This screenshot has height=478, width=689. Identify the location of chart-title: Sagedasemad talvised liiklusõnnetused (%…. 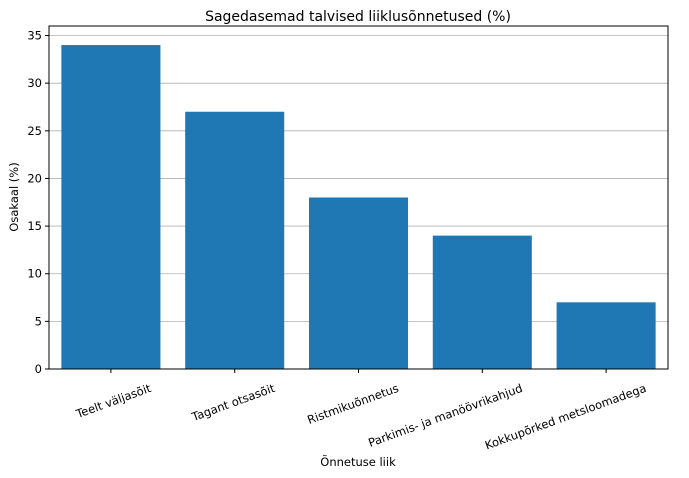
(358, 17).